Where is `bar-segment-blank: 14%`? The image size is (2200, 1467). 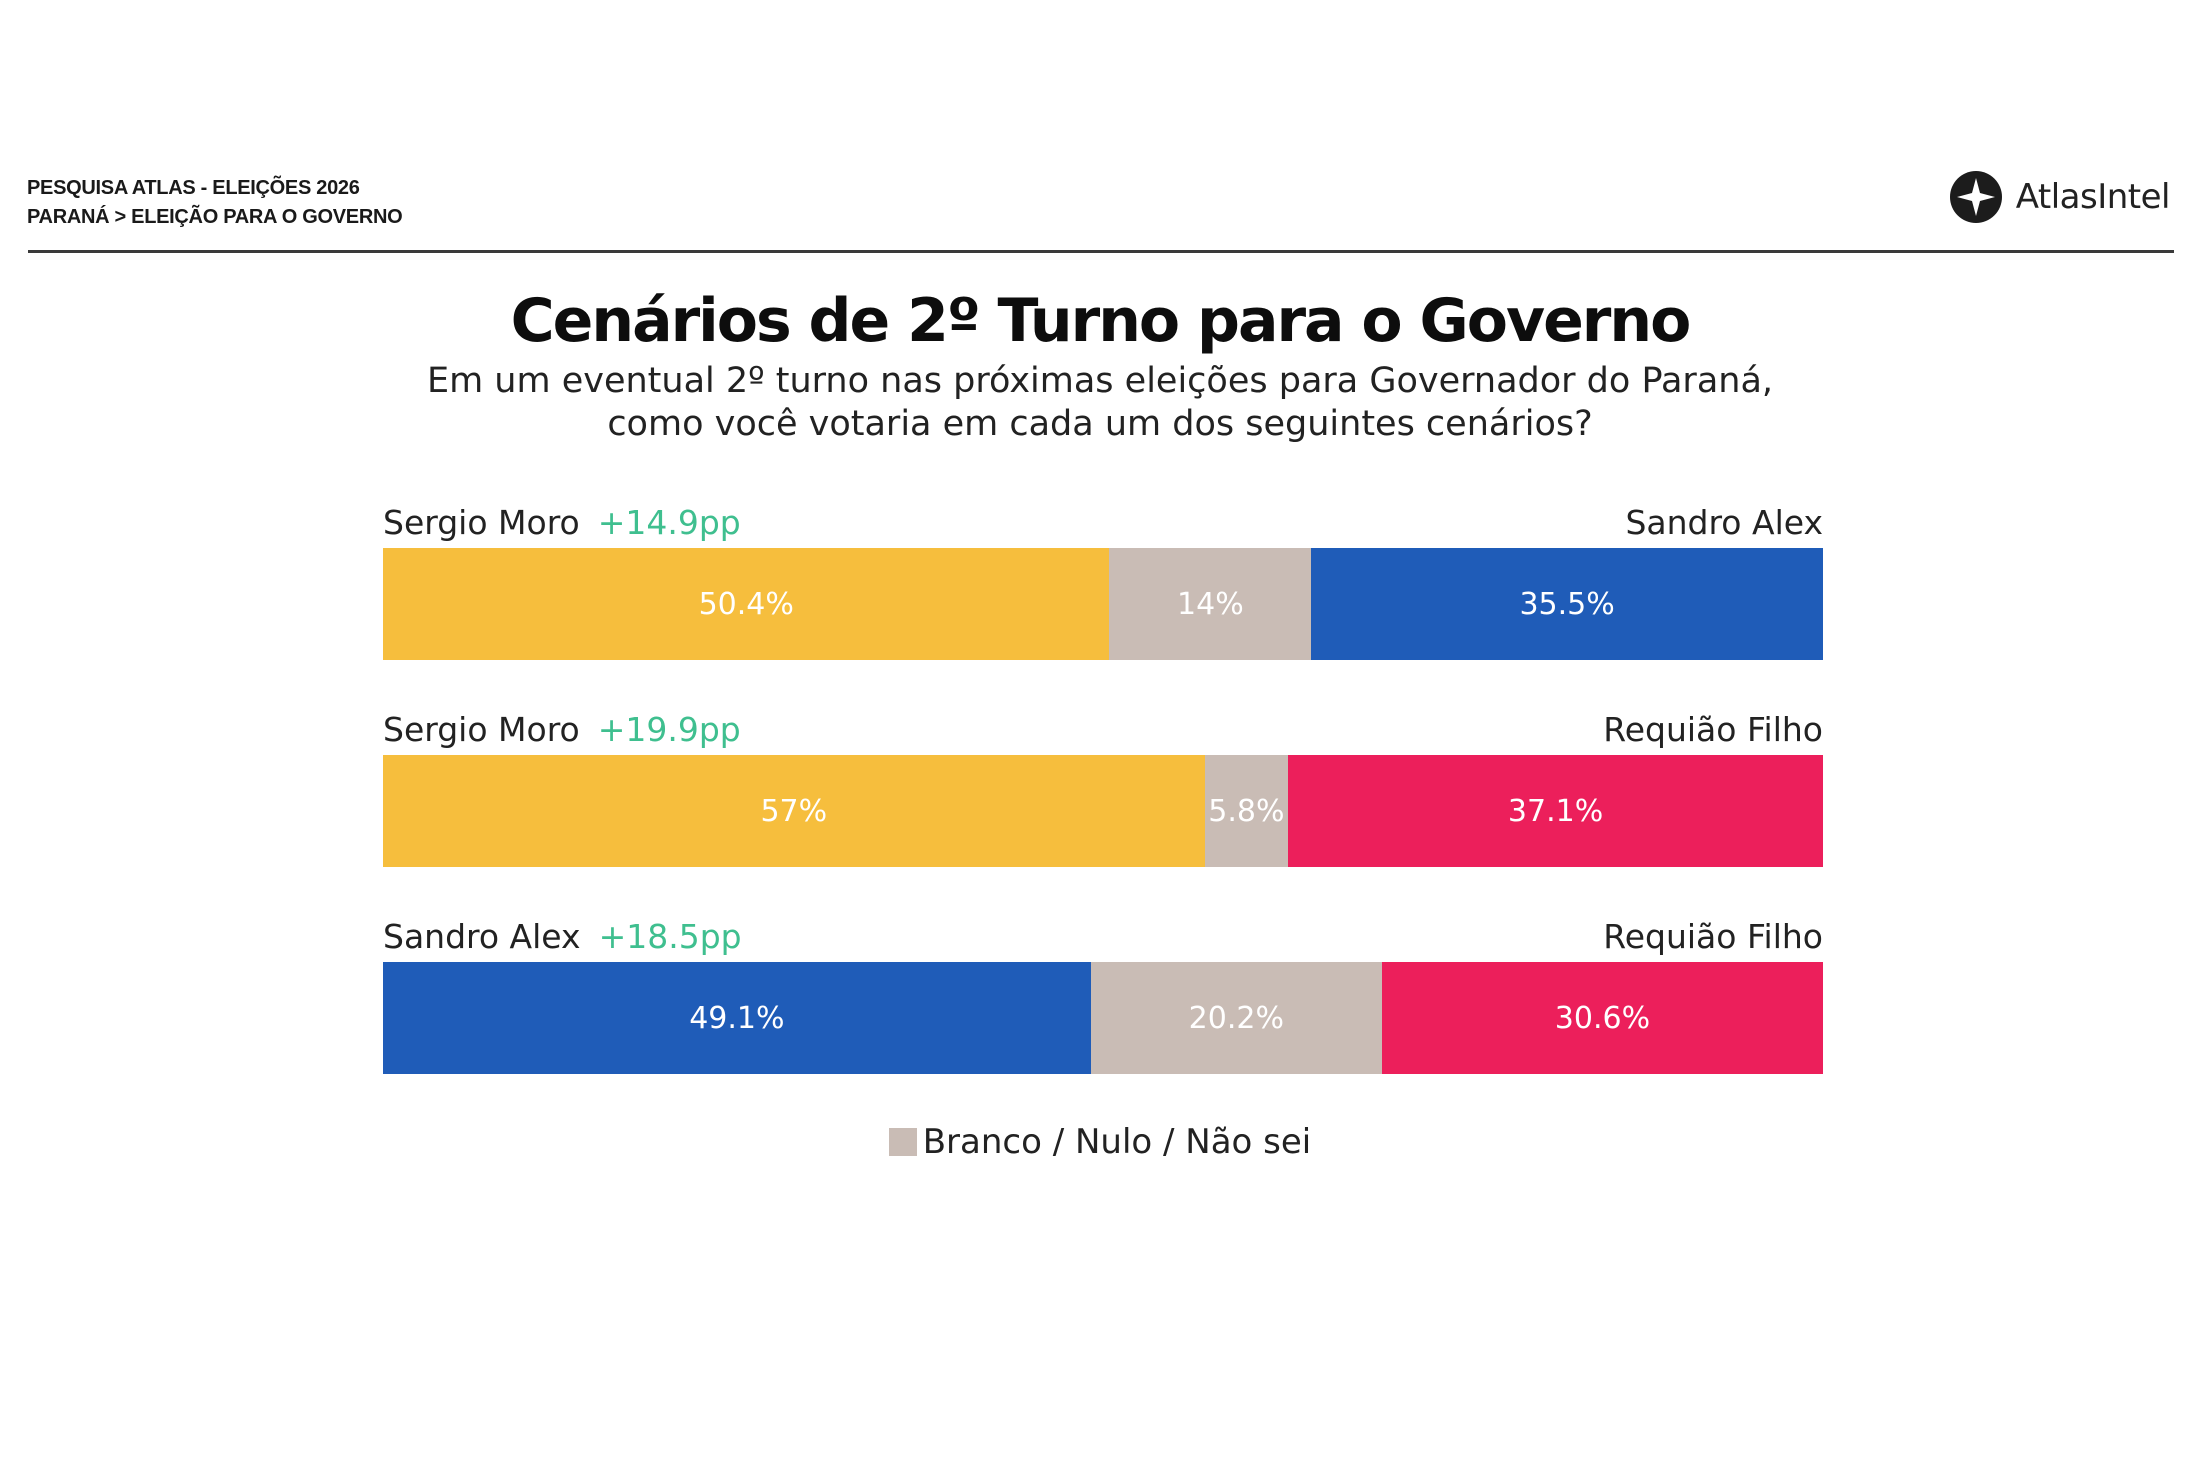 bar-segment-blank: 14% is located at coordinates (1210, 604).